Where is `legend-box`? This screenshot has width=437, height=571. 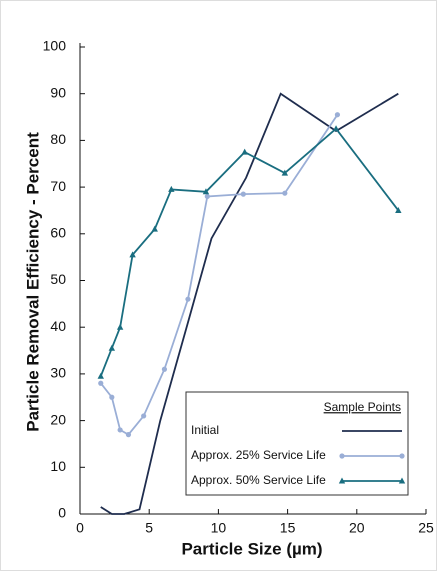
legend-box is located at coordinates (297, 443).